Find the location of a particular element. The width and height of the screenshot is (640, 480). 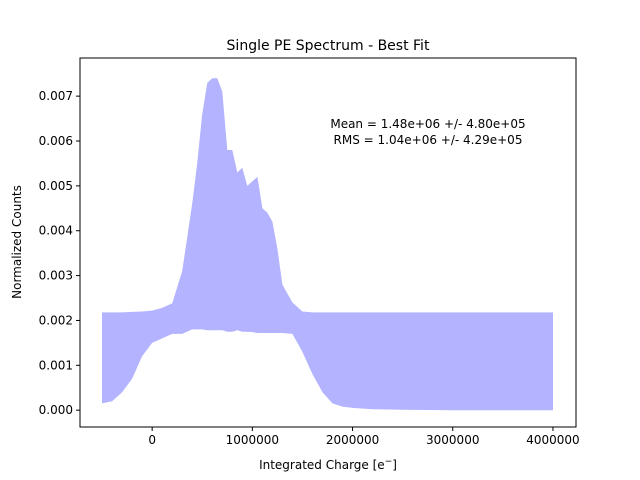

y-tick-label: 0.000 is located at coordinates (56, 410).